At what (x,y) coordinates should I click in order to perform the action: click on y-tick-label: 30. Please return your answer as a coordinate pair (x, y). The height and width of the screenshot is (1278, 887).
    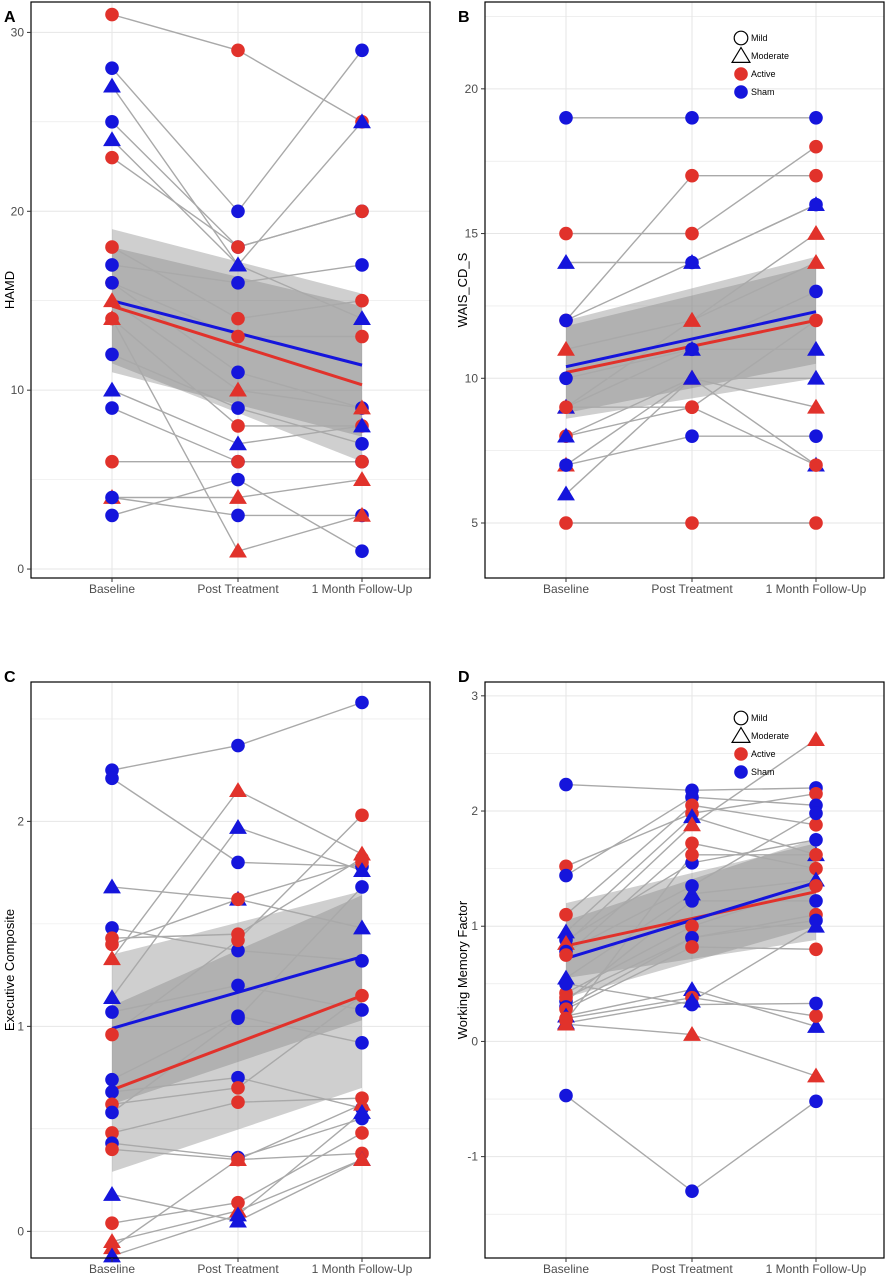
    Looking at the image, I should click on (18, 32).